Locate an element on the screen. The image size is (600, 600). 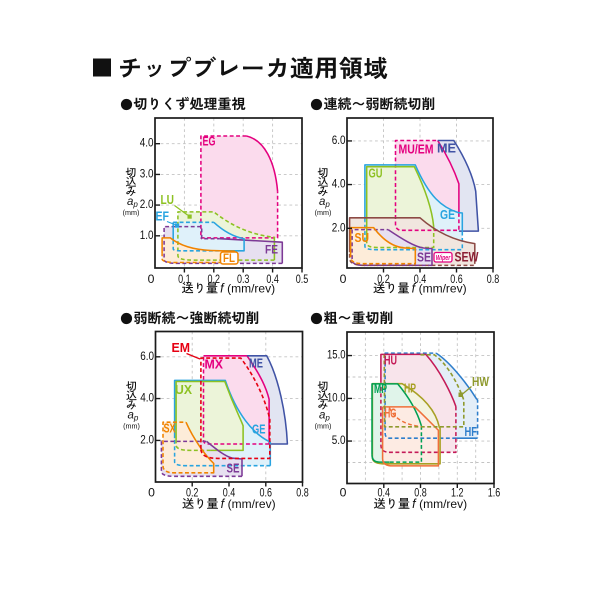
svg-text: HP is located at coordinates (410, 389).